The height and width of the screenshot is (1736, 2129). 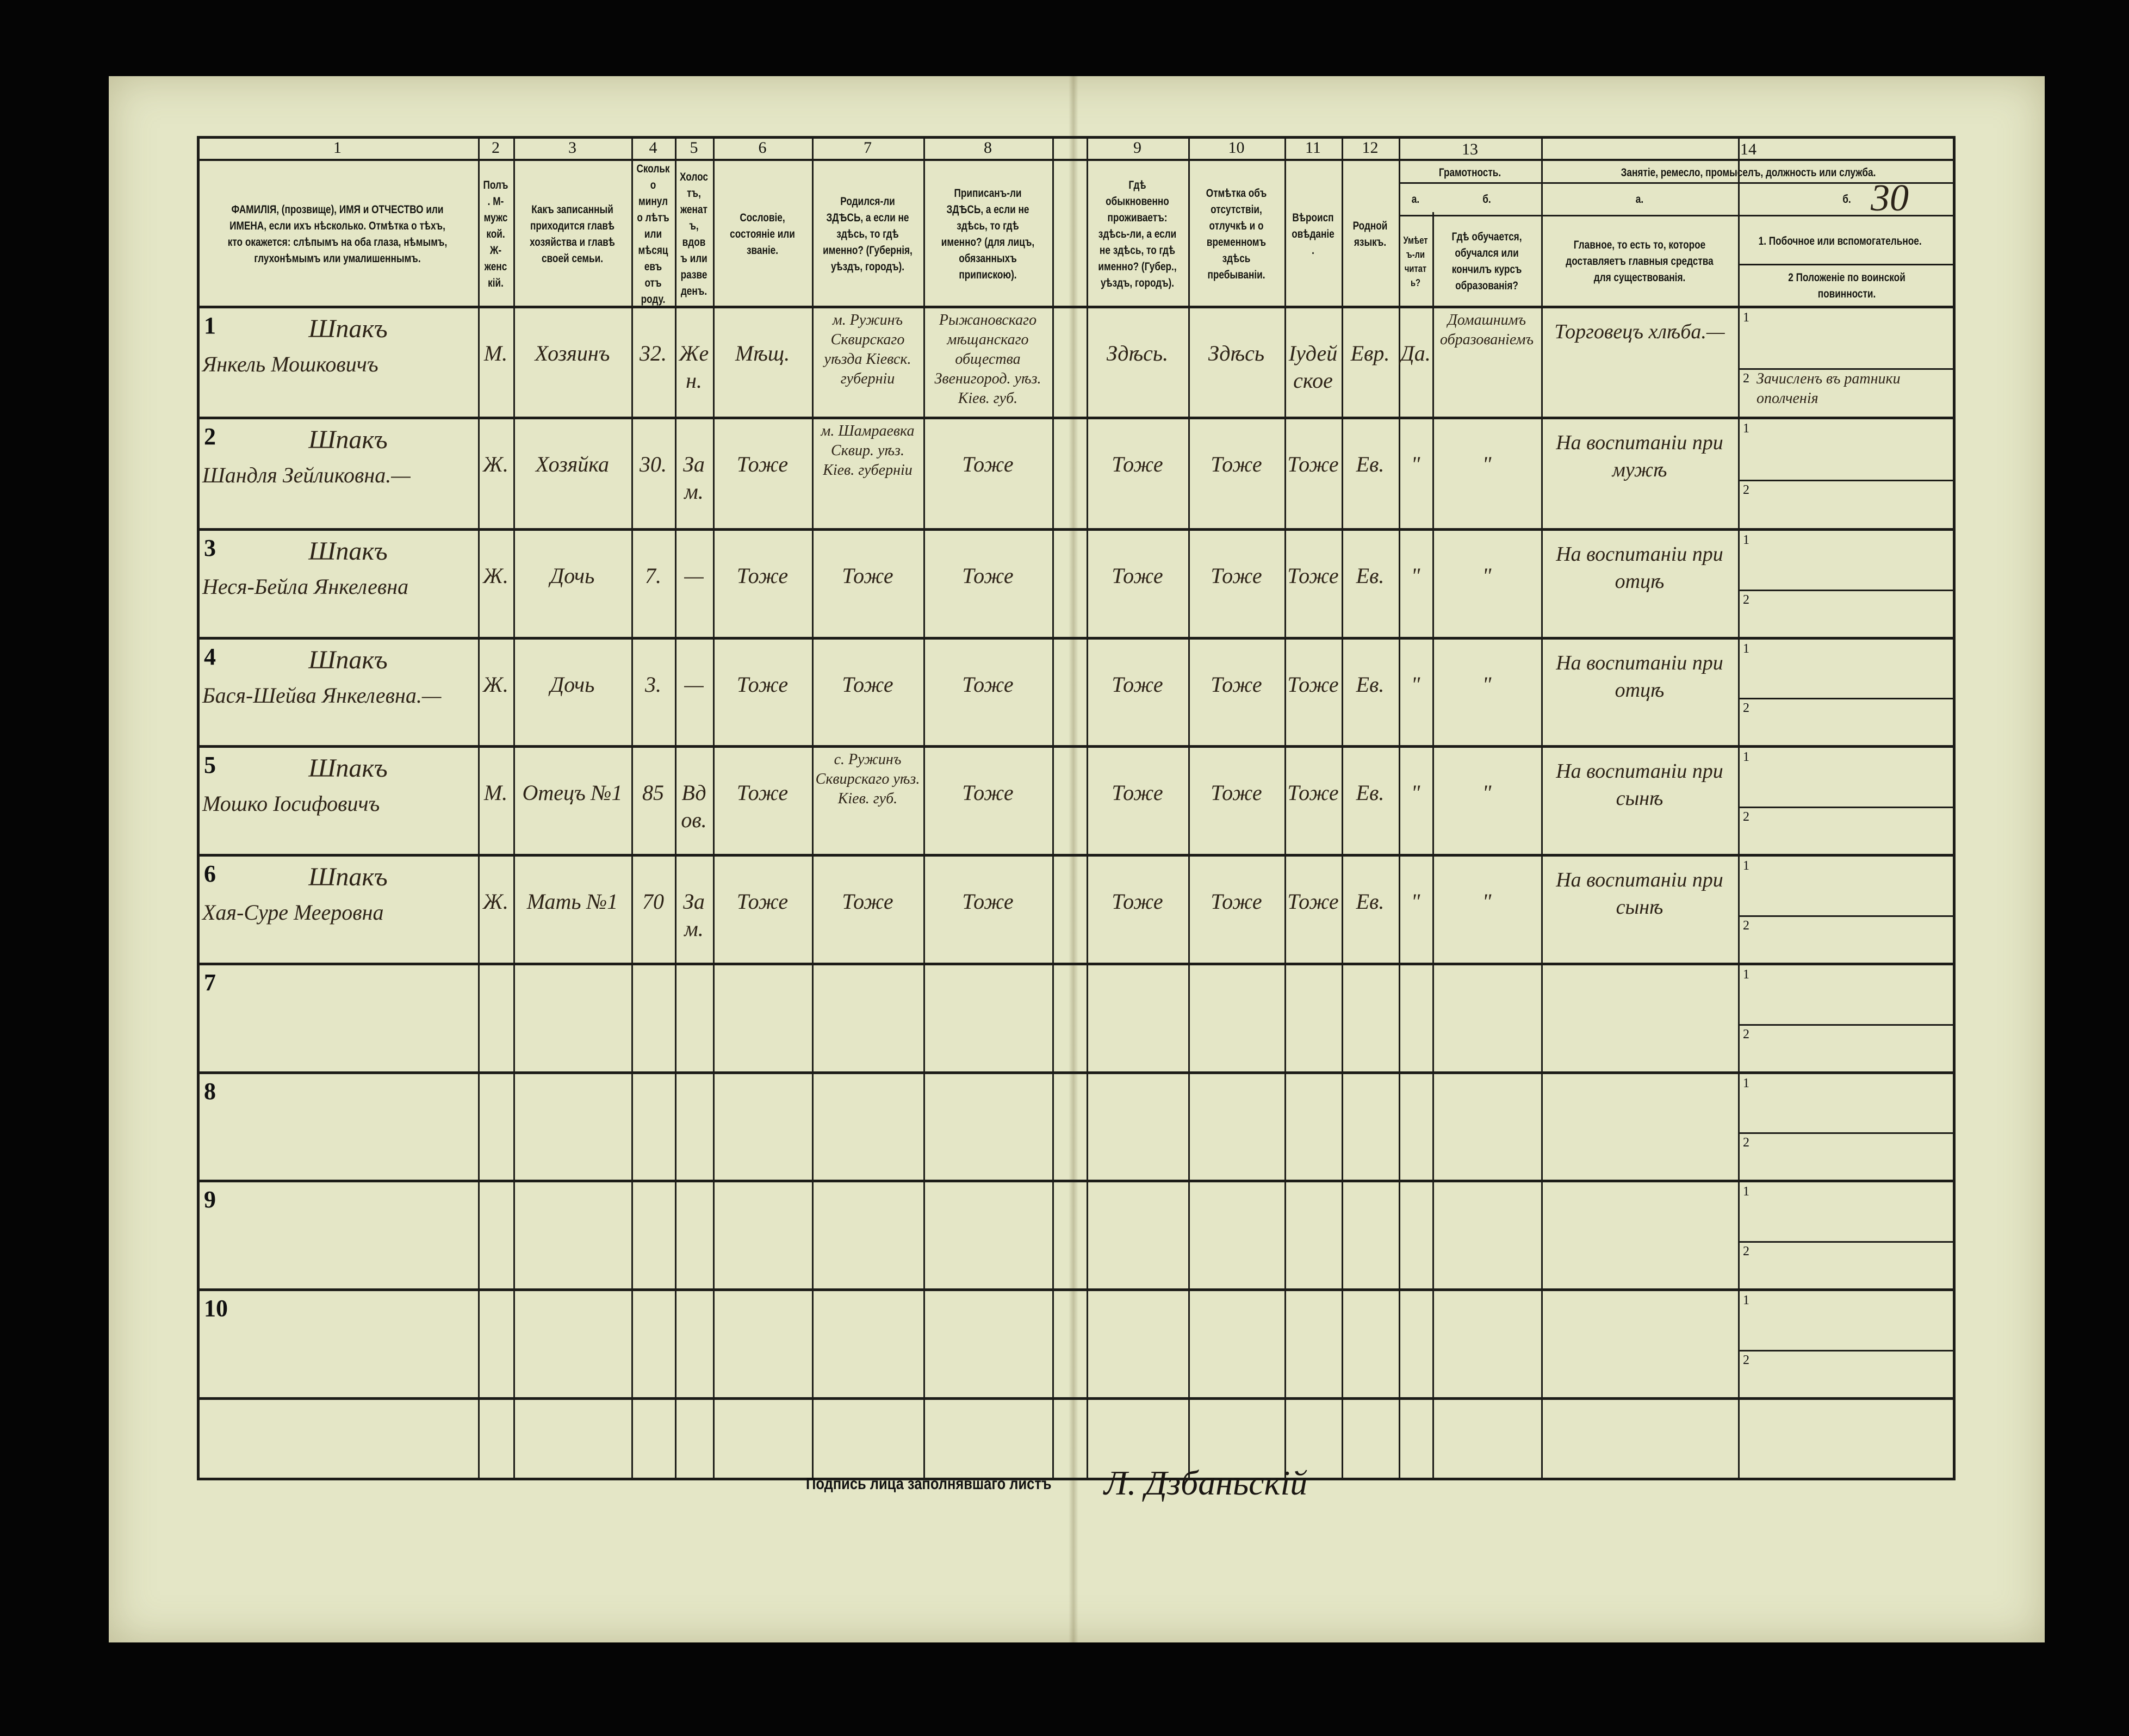 I want to click on row-number: 8, so click(x=210, y=1091).